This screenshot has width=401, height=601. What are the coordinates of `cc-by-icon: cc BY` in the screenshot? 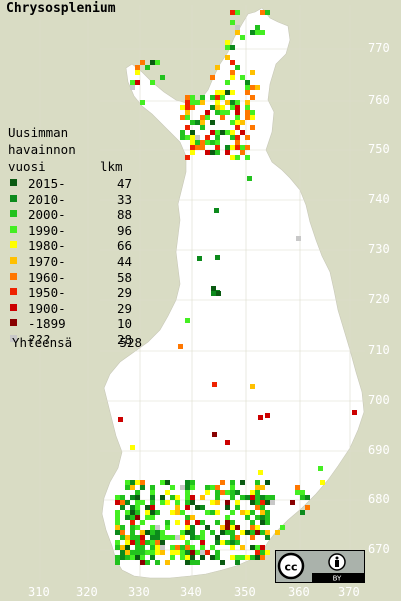 It's located at (320, 566).